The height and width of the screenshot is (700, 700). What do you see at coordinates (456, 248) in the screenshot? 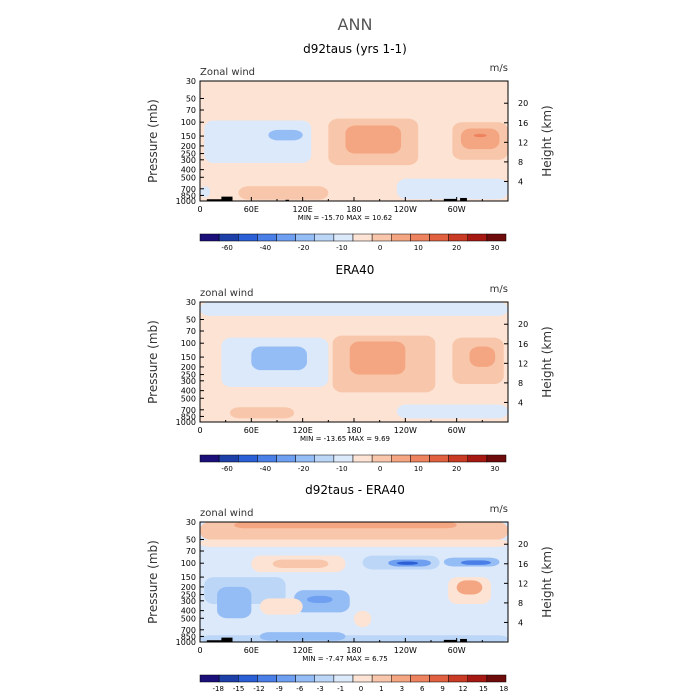
I see `colorbar-label: 20` at bounding box center [456, 248].